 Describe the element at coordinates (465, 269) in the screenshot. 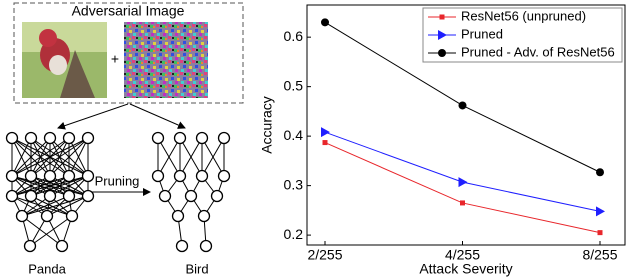

I see `x-axis-label: Attack Severity` at that location.